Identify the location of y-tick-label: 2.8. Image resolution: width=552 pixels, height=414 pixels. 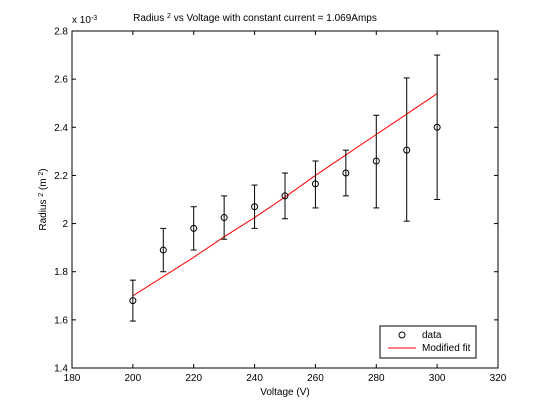
(61, 32).